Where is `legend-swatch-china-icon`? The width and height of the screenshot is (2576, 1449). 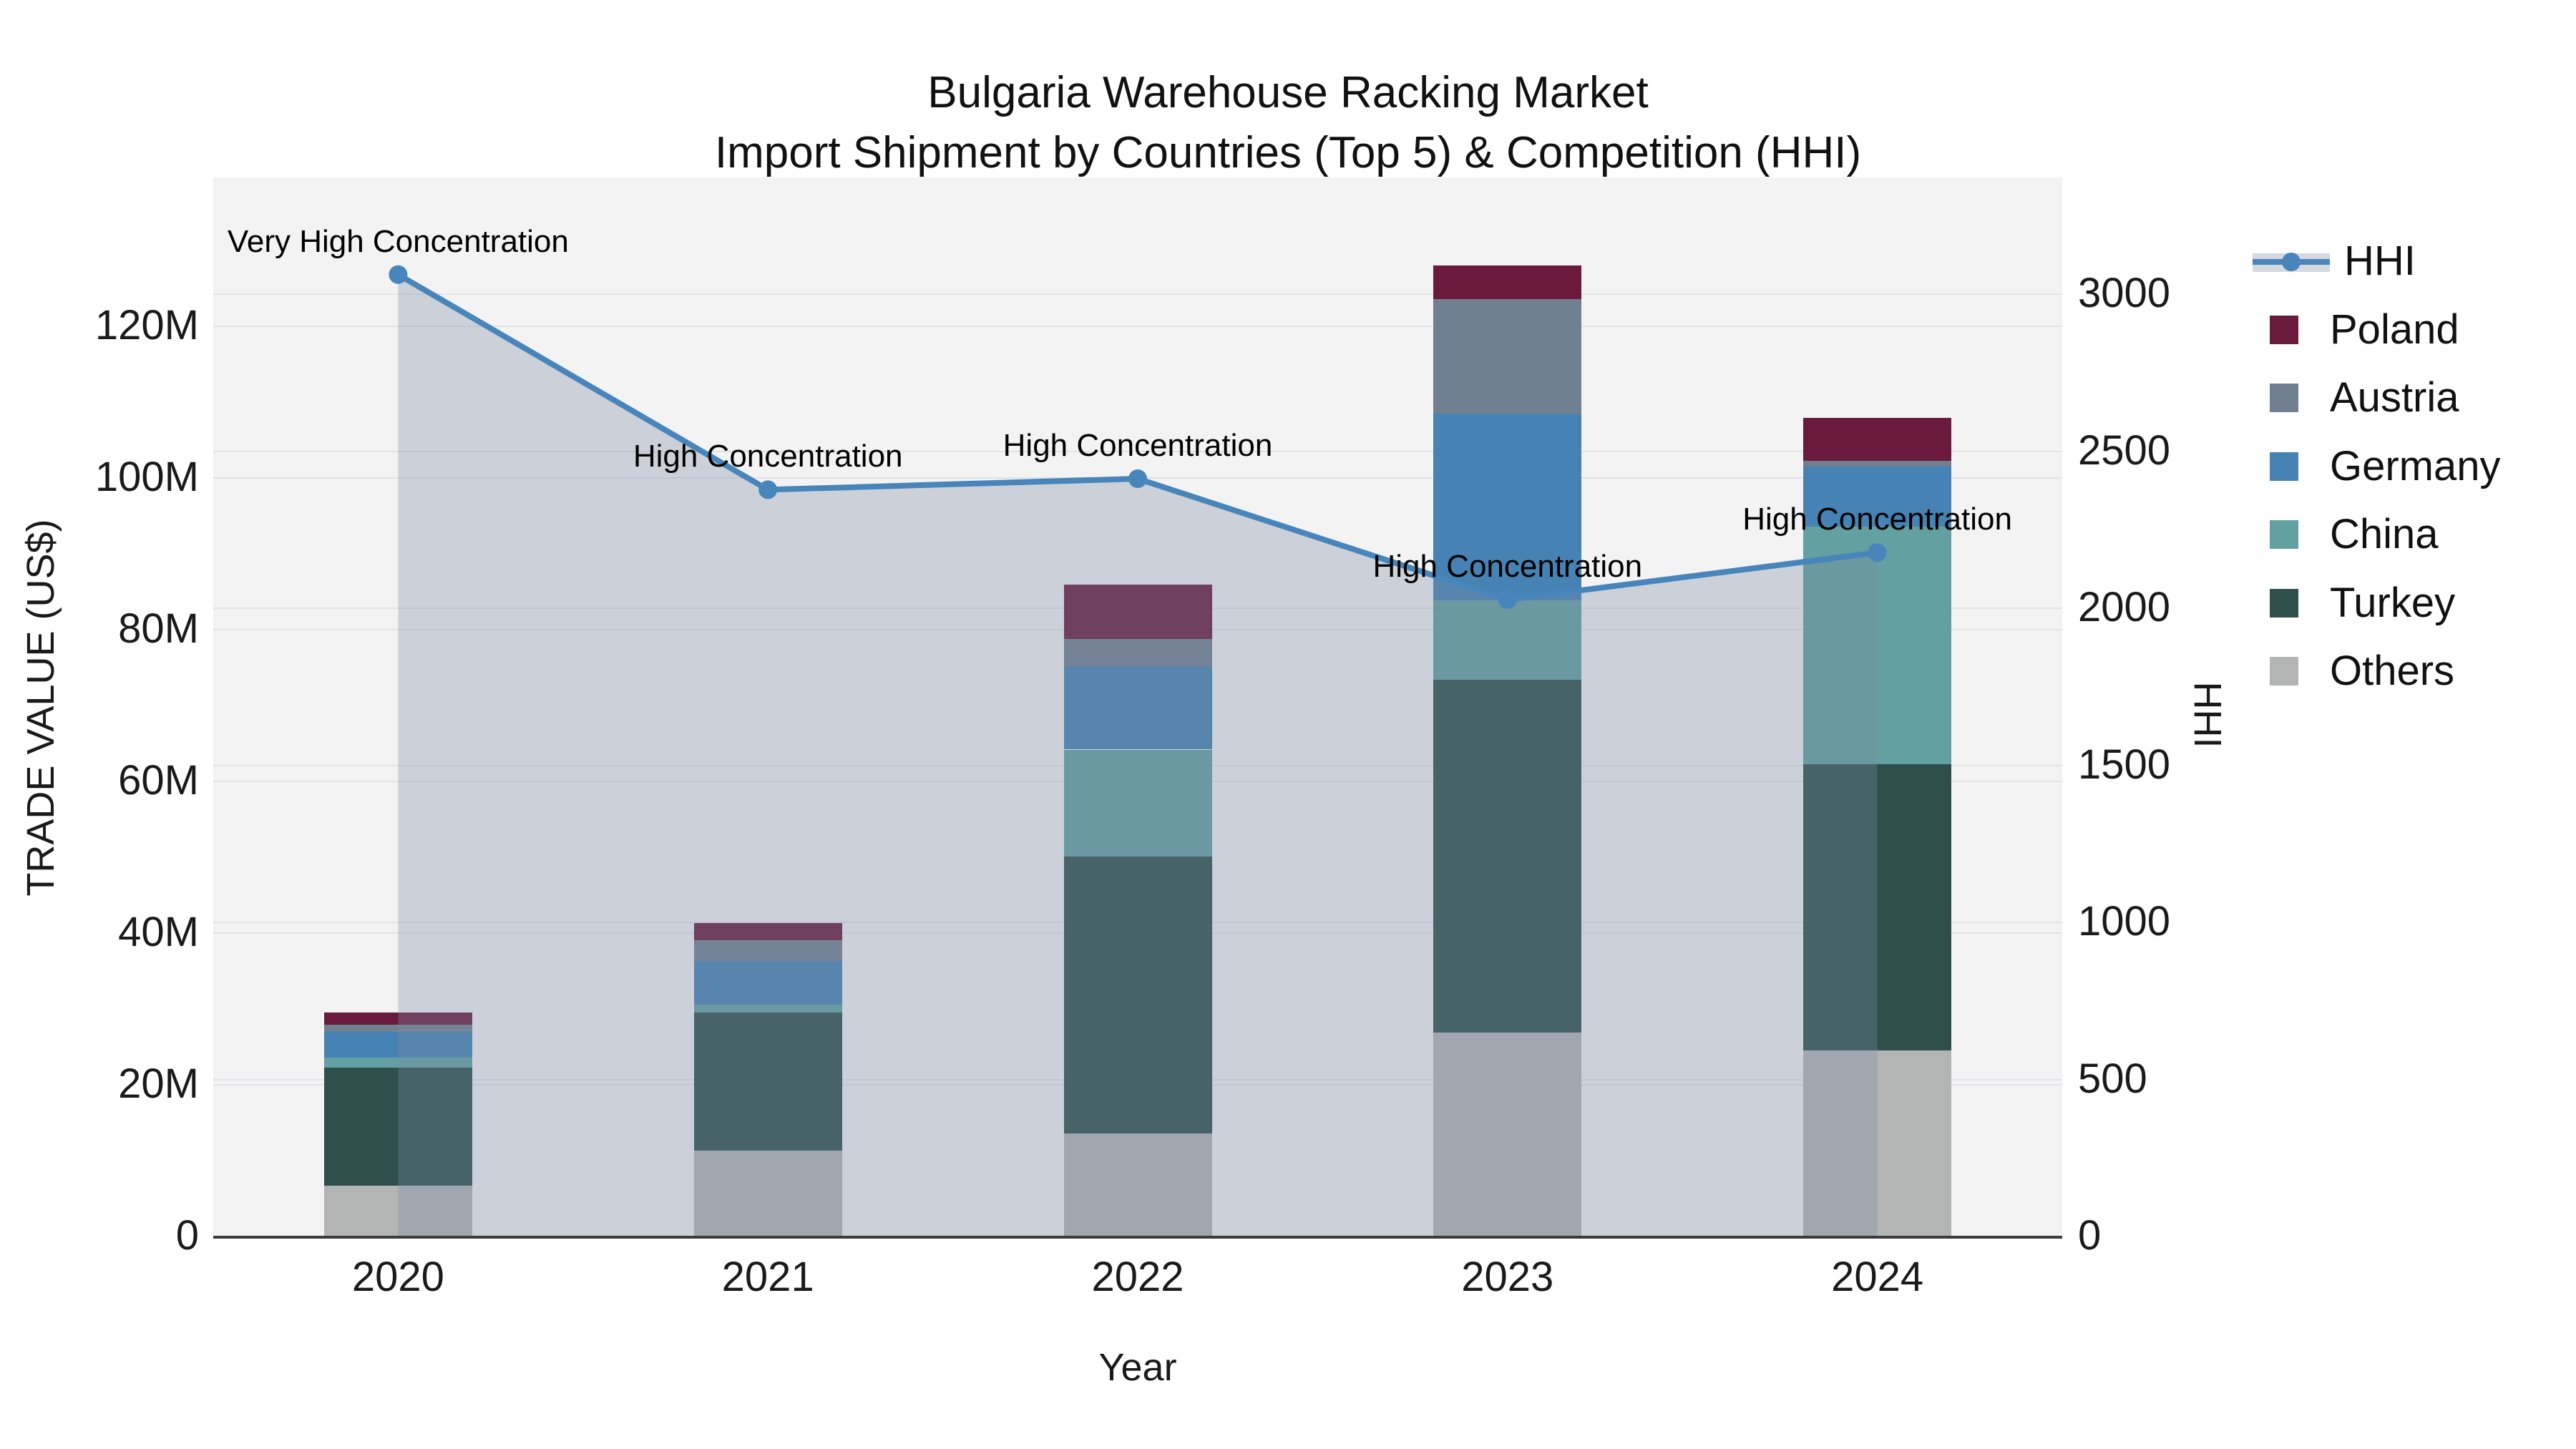 legend-swatch-china-icon is located at coordinates (2284, 534).